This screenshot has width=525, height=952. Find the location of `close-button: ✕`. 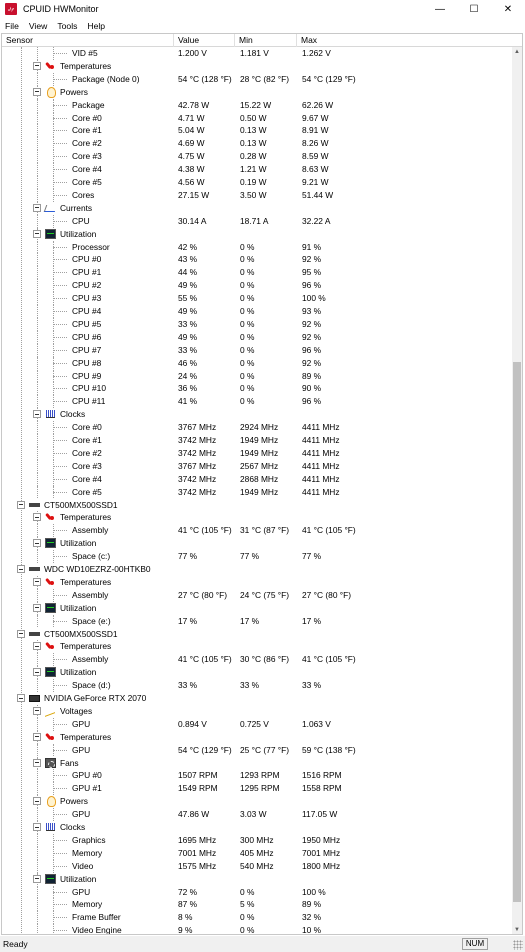

close-button: ✕ is located at coordinates (508, 9).